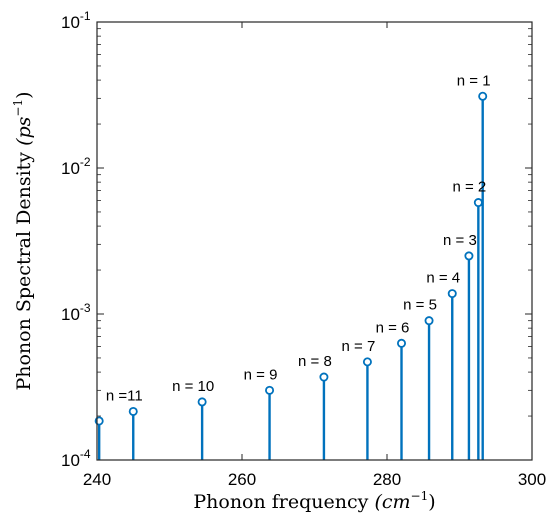 This screenshot has height=525, width=550. I want to click on y-tick-label: 10⁻³, so click(76, 312).